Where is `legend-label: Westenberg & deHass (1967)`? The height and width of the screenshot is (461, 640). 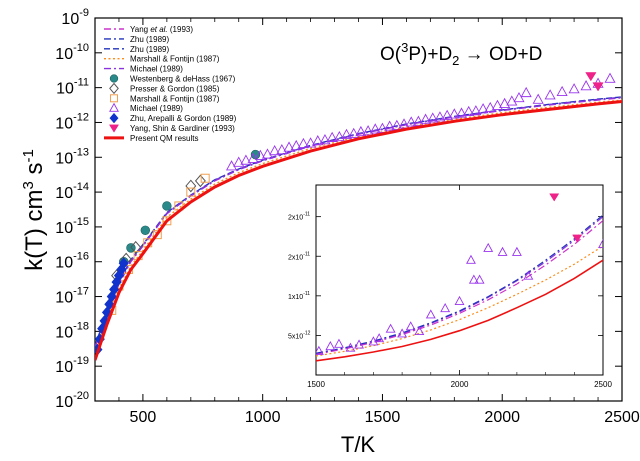
legend-label: Westenberg & deHass (1967) is located at coordinates (183, 79).